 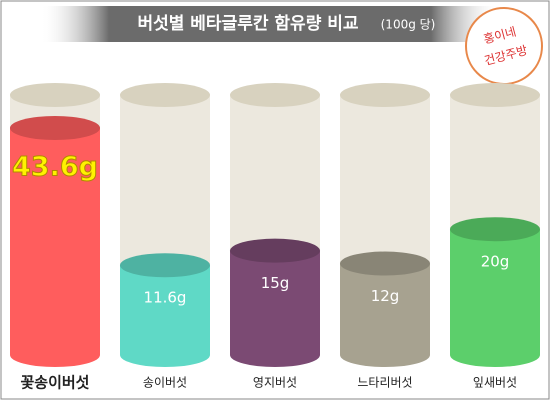 What do you see at coordinates (385, 296) in the screenshot?
I see `value-label: 12g` at bounding box center [385, 296].